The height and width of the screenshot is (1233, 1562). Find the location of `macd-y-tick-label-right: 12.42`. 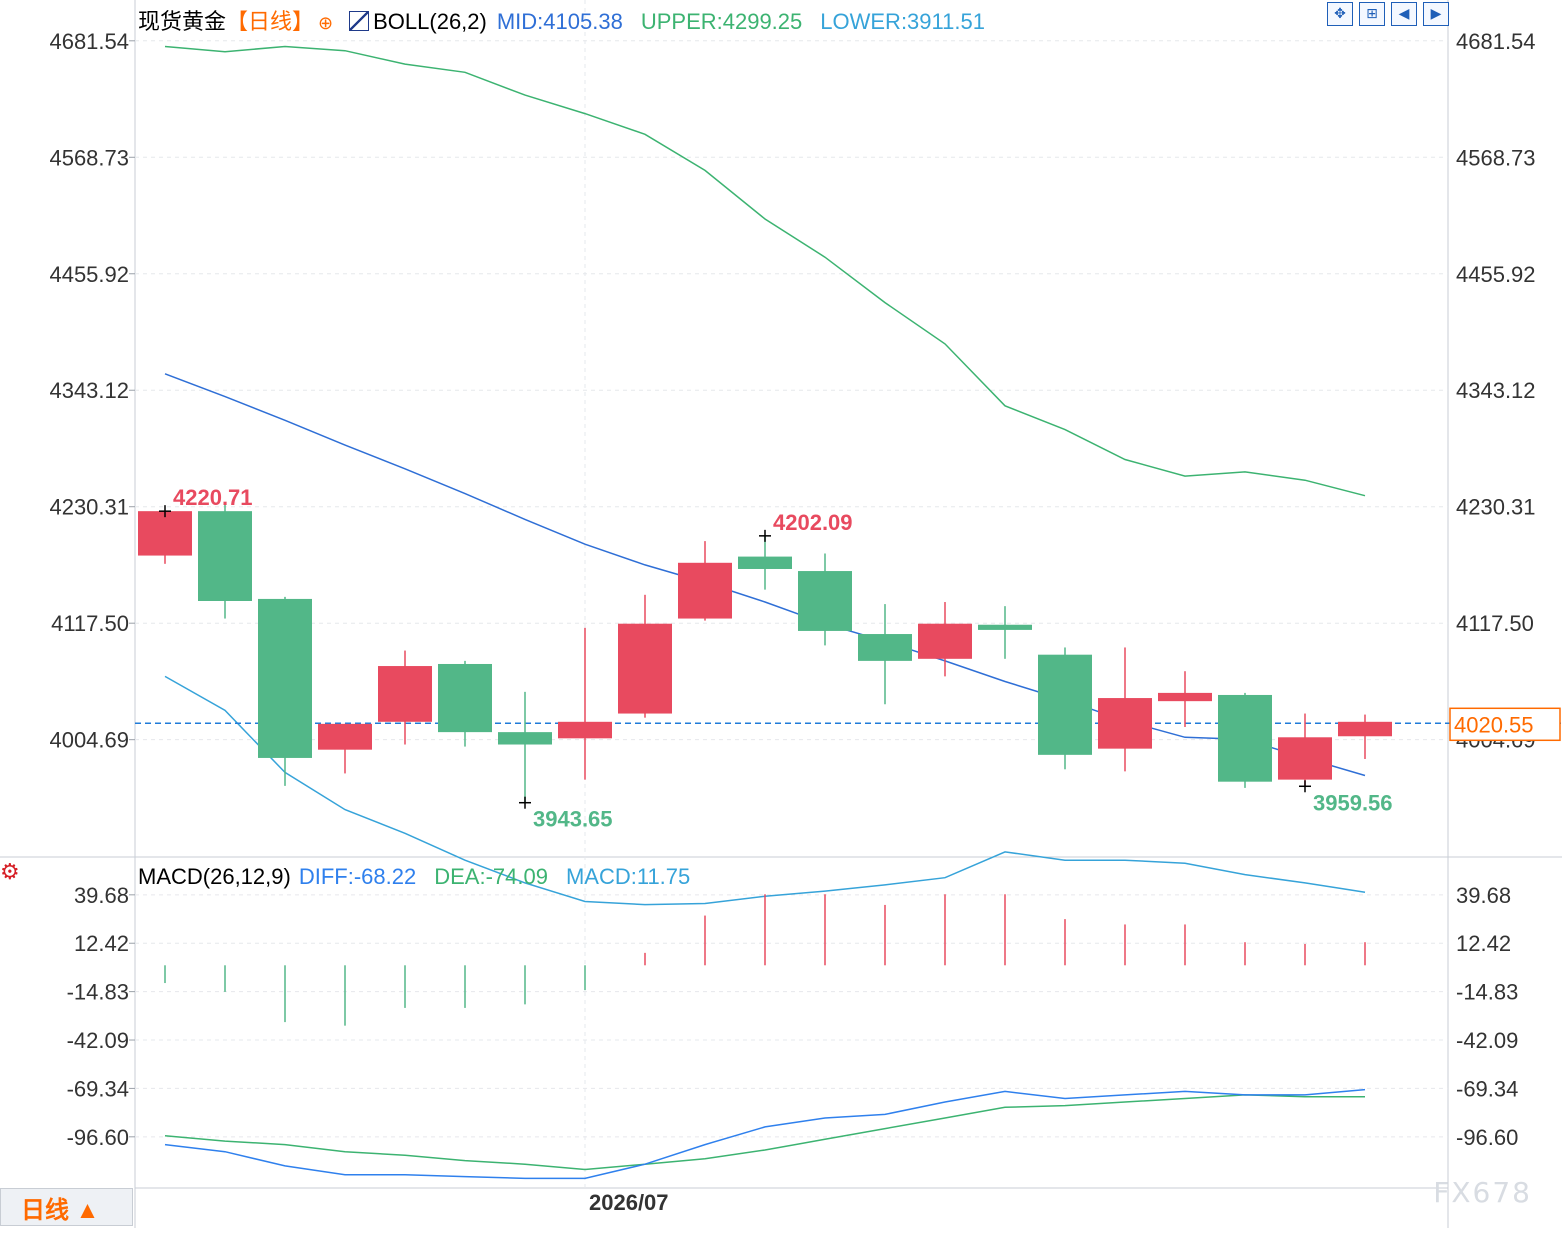

macd-y-tick-label-right: 12.42 is located at coordinates (1483, 943).